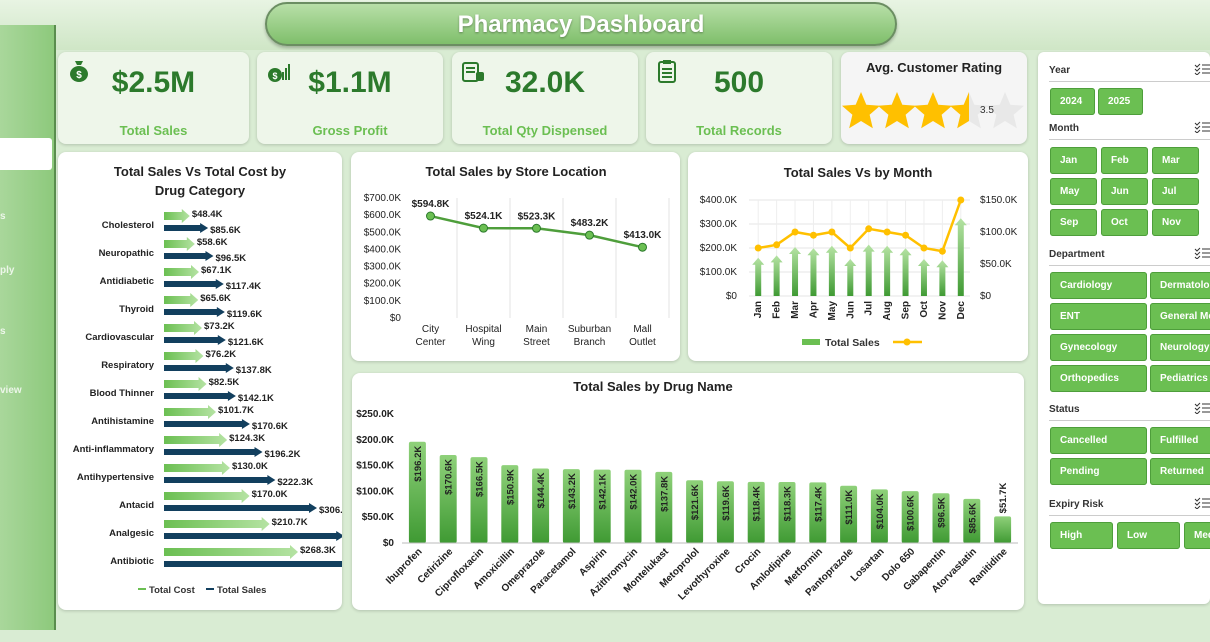  Describe the element at coordinates (603, 492) in the screenshot. I see `data-label: $142.1K` at that location.